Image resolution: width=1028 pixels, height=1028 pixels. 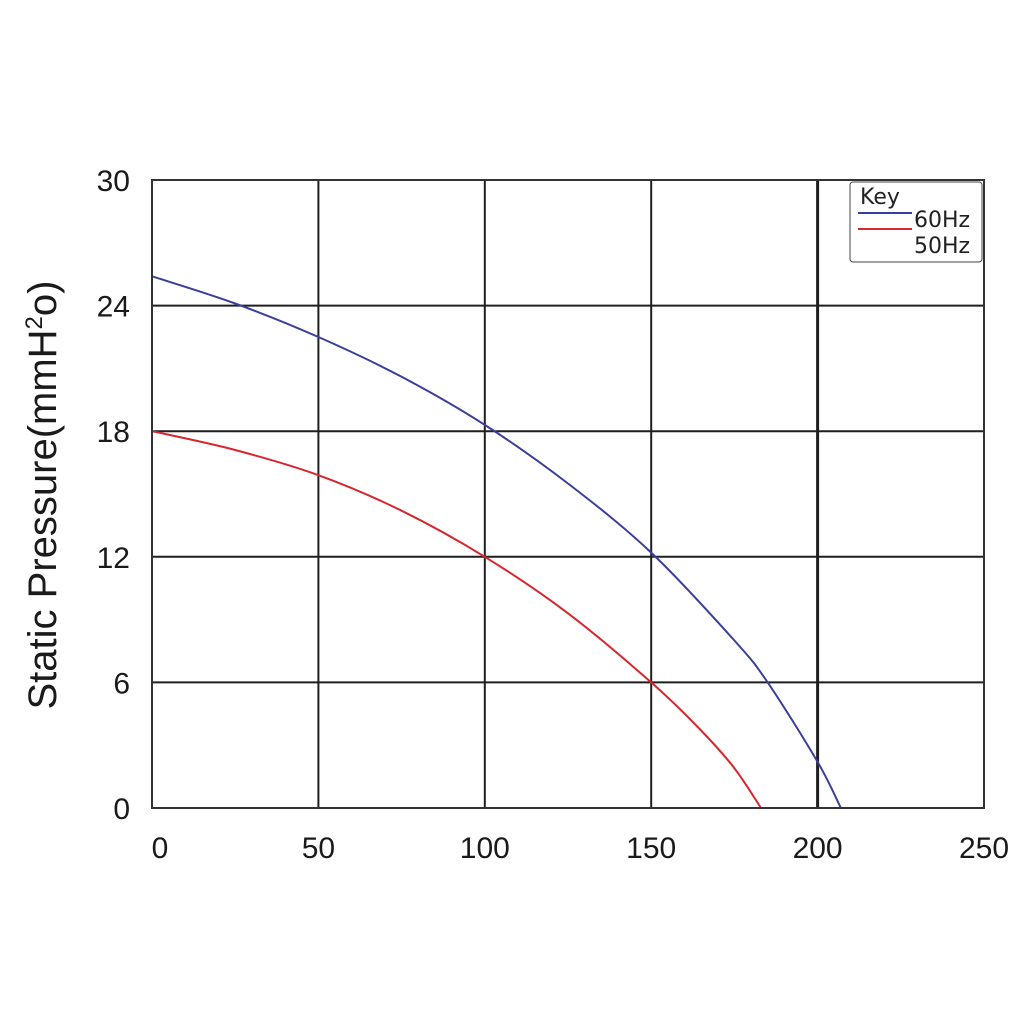 I want to click on y-tick-label-2: 12, so click(x=113, y=558).